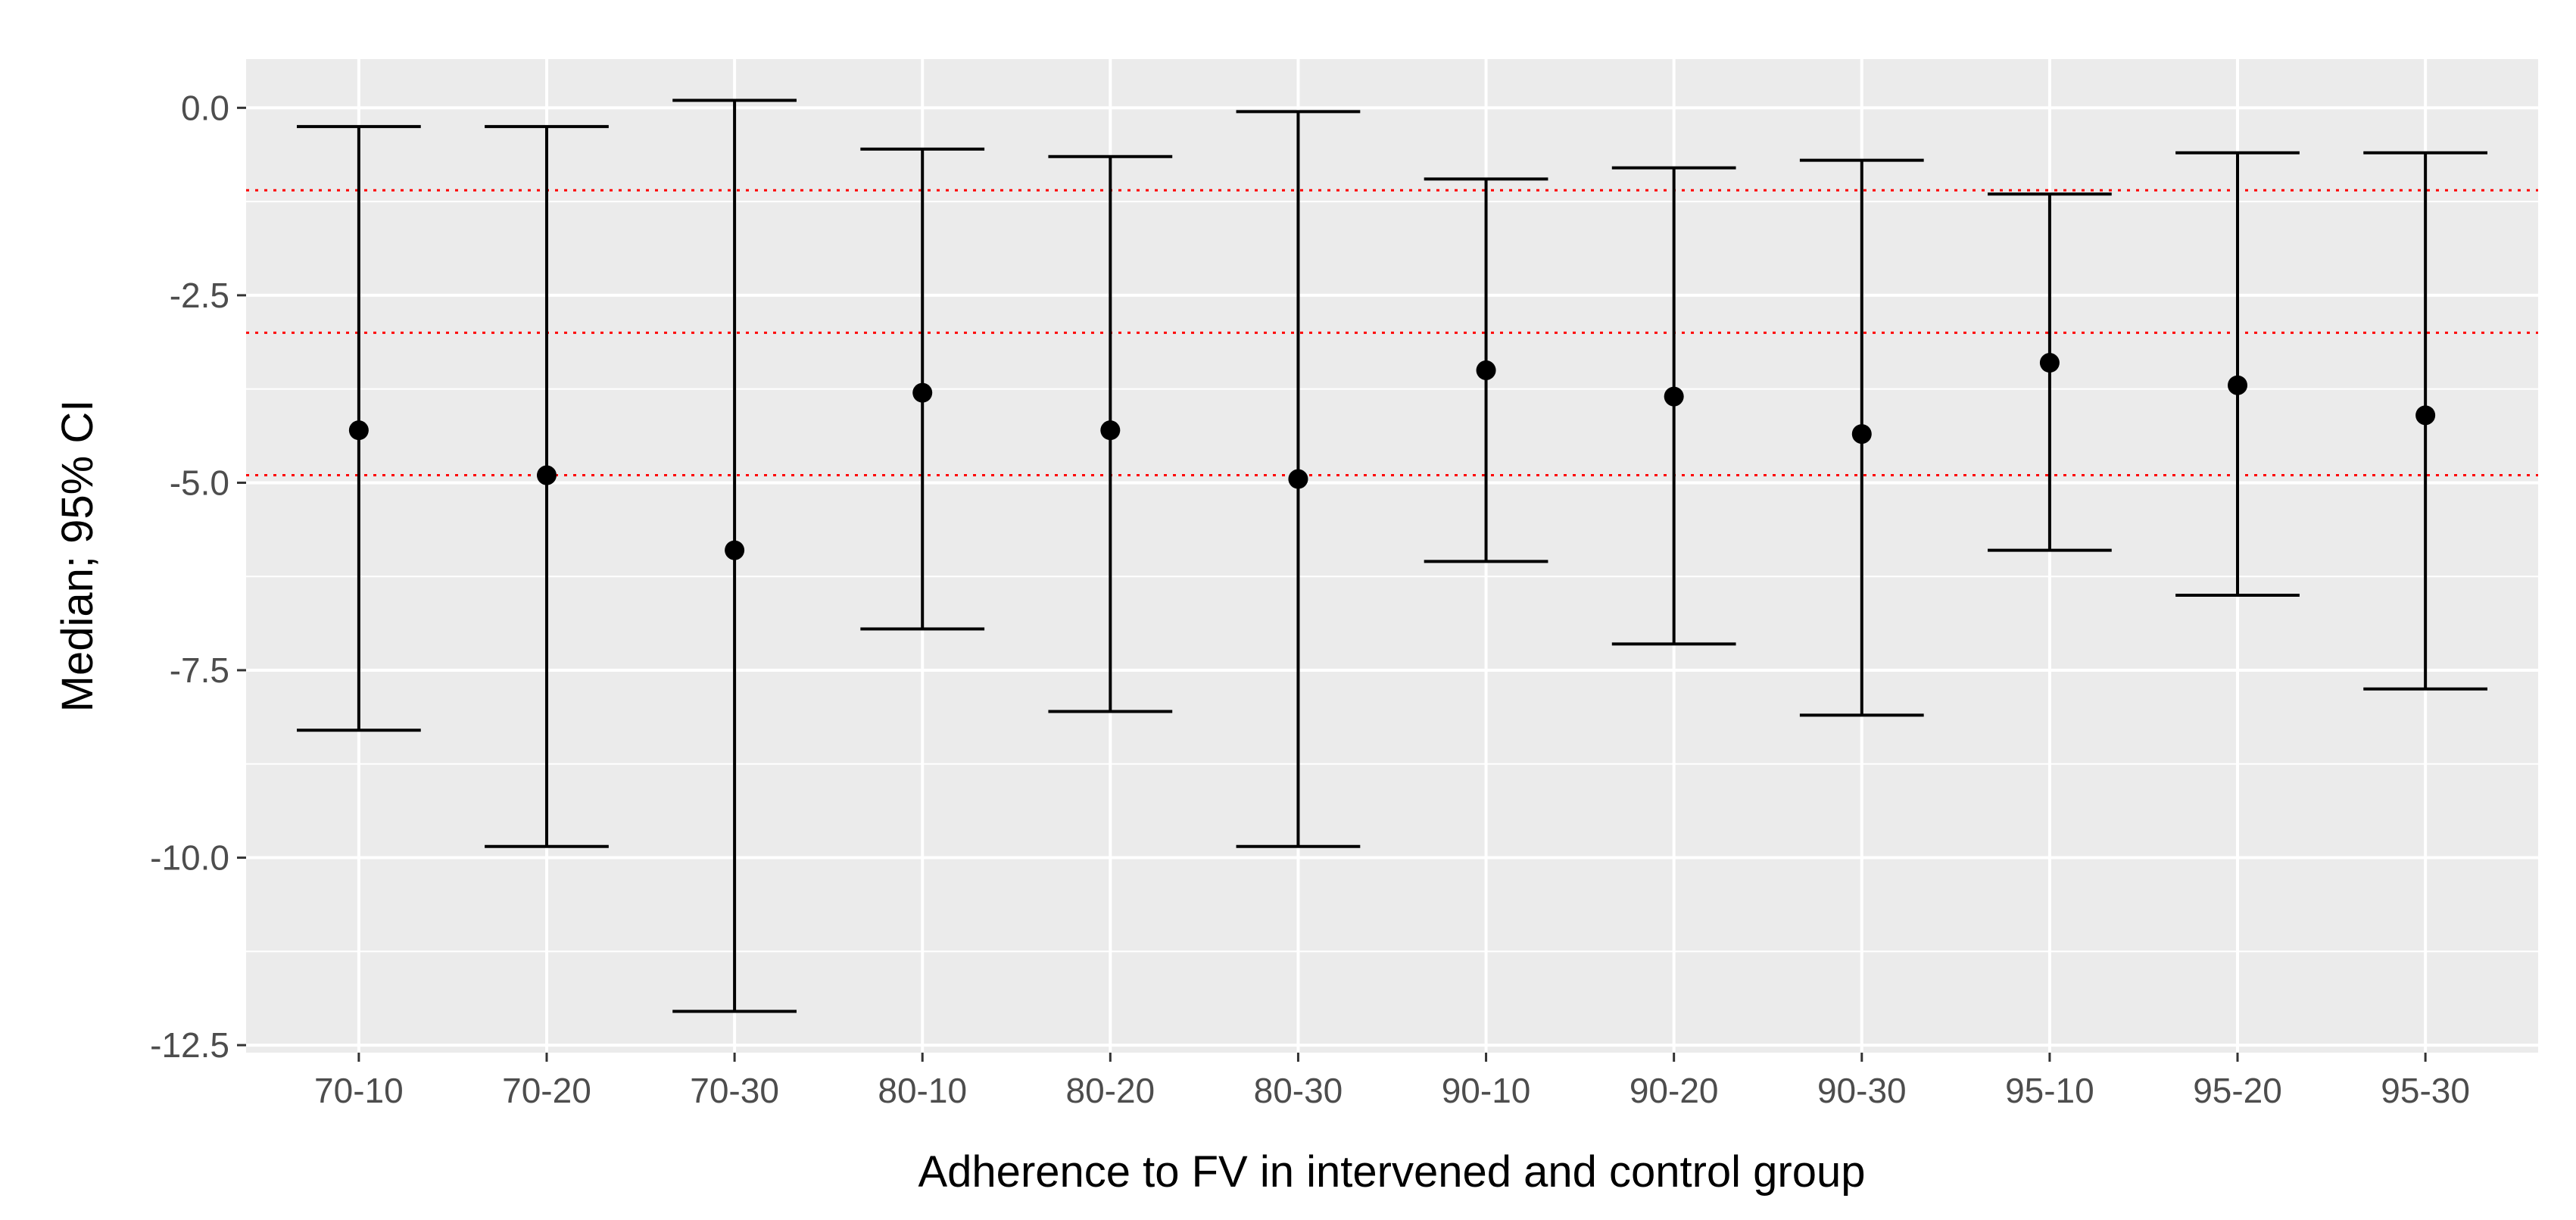 The image size is (2576, 1220). What do you see at coordinates (77, 556) in the screenshot?
I see `y-axis-title: Median; 95% CI` at bounding box center [77, 556].